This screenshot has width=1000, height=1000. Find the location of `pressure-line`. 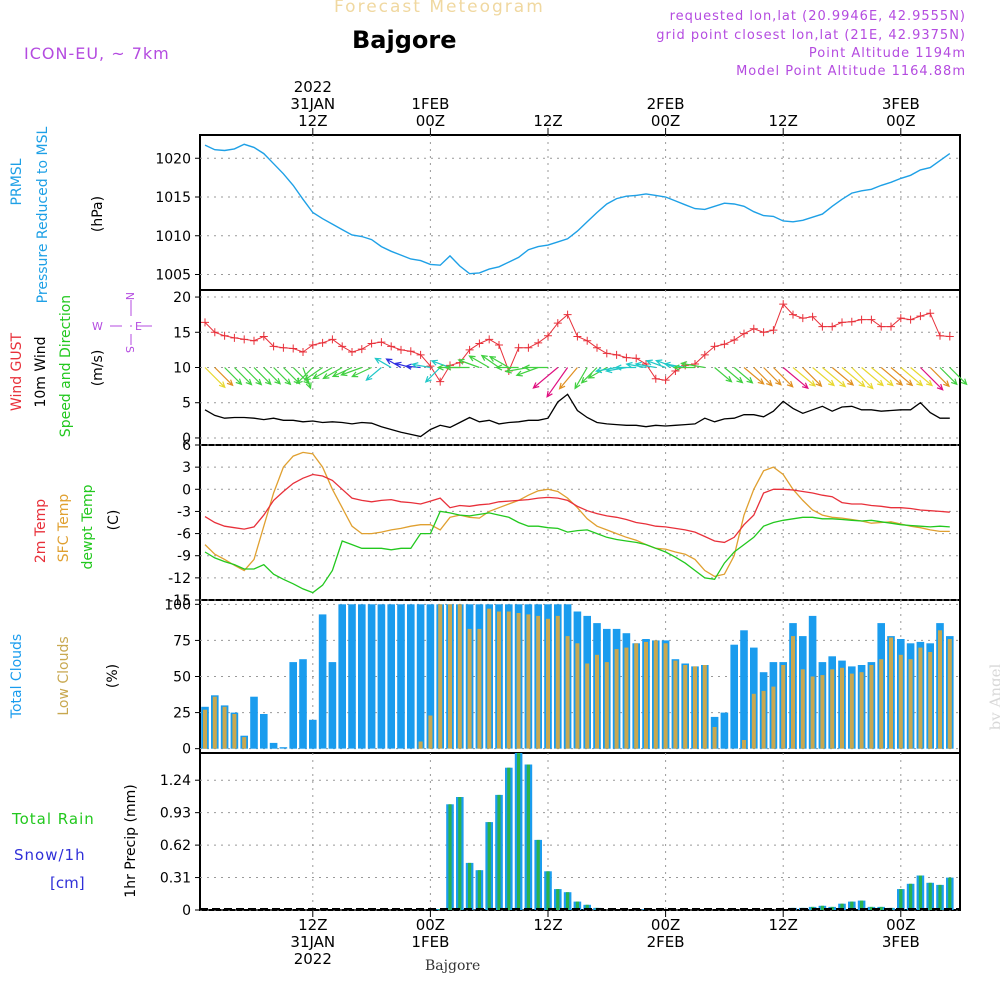

pressure-line is located at coordinates (577, 209).